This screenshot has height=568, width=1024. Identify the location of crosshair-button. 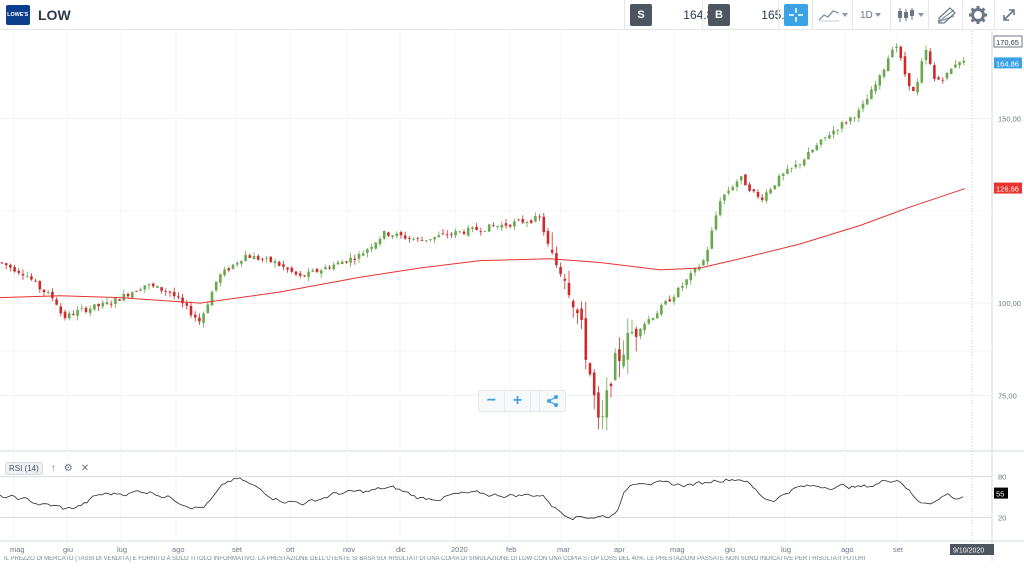
(796, 15).